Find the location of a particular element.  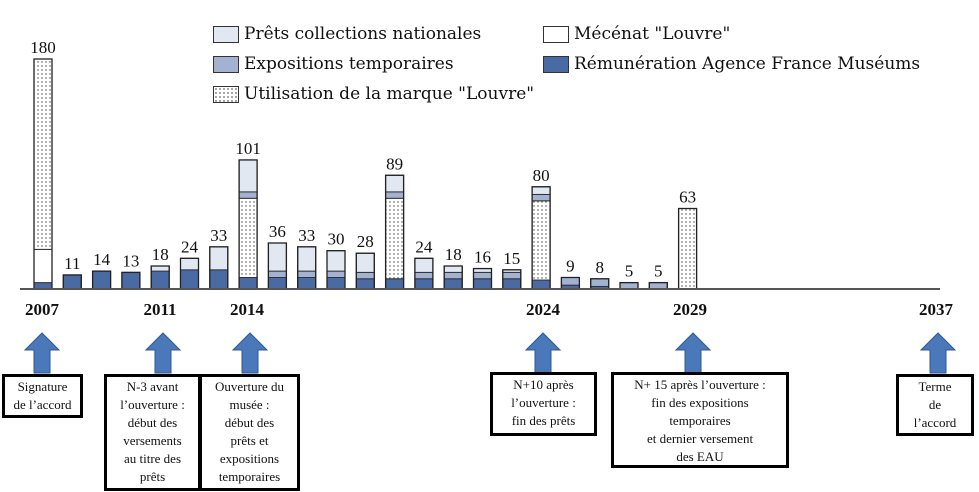

timeline-year: 2037 is located at coordinates (936, 309).